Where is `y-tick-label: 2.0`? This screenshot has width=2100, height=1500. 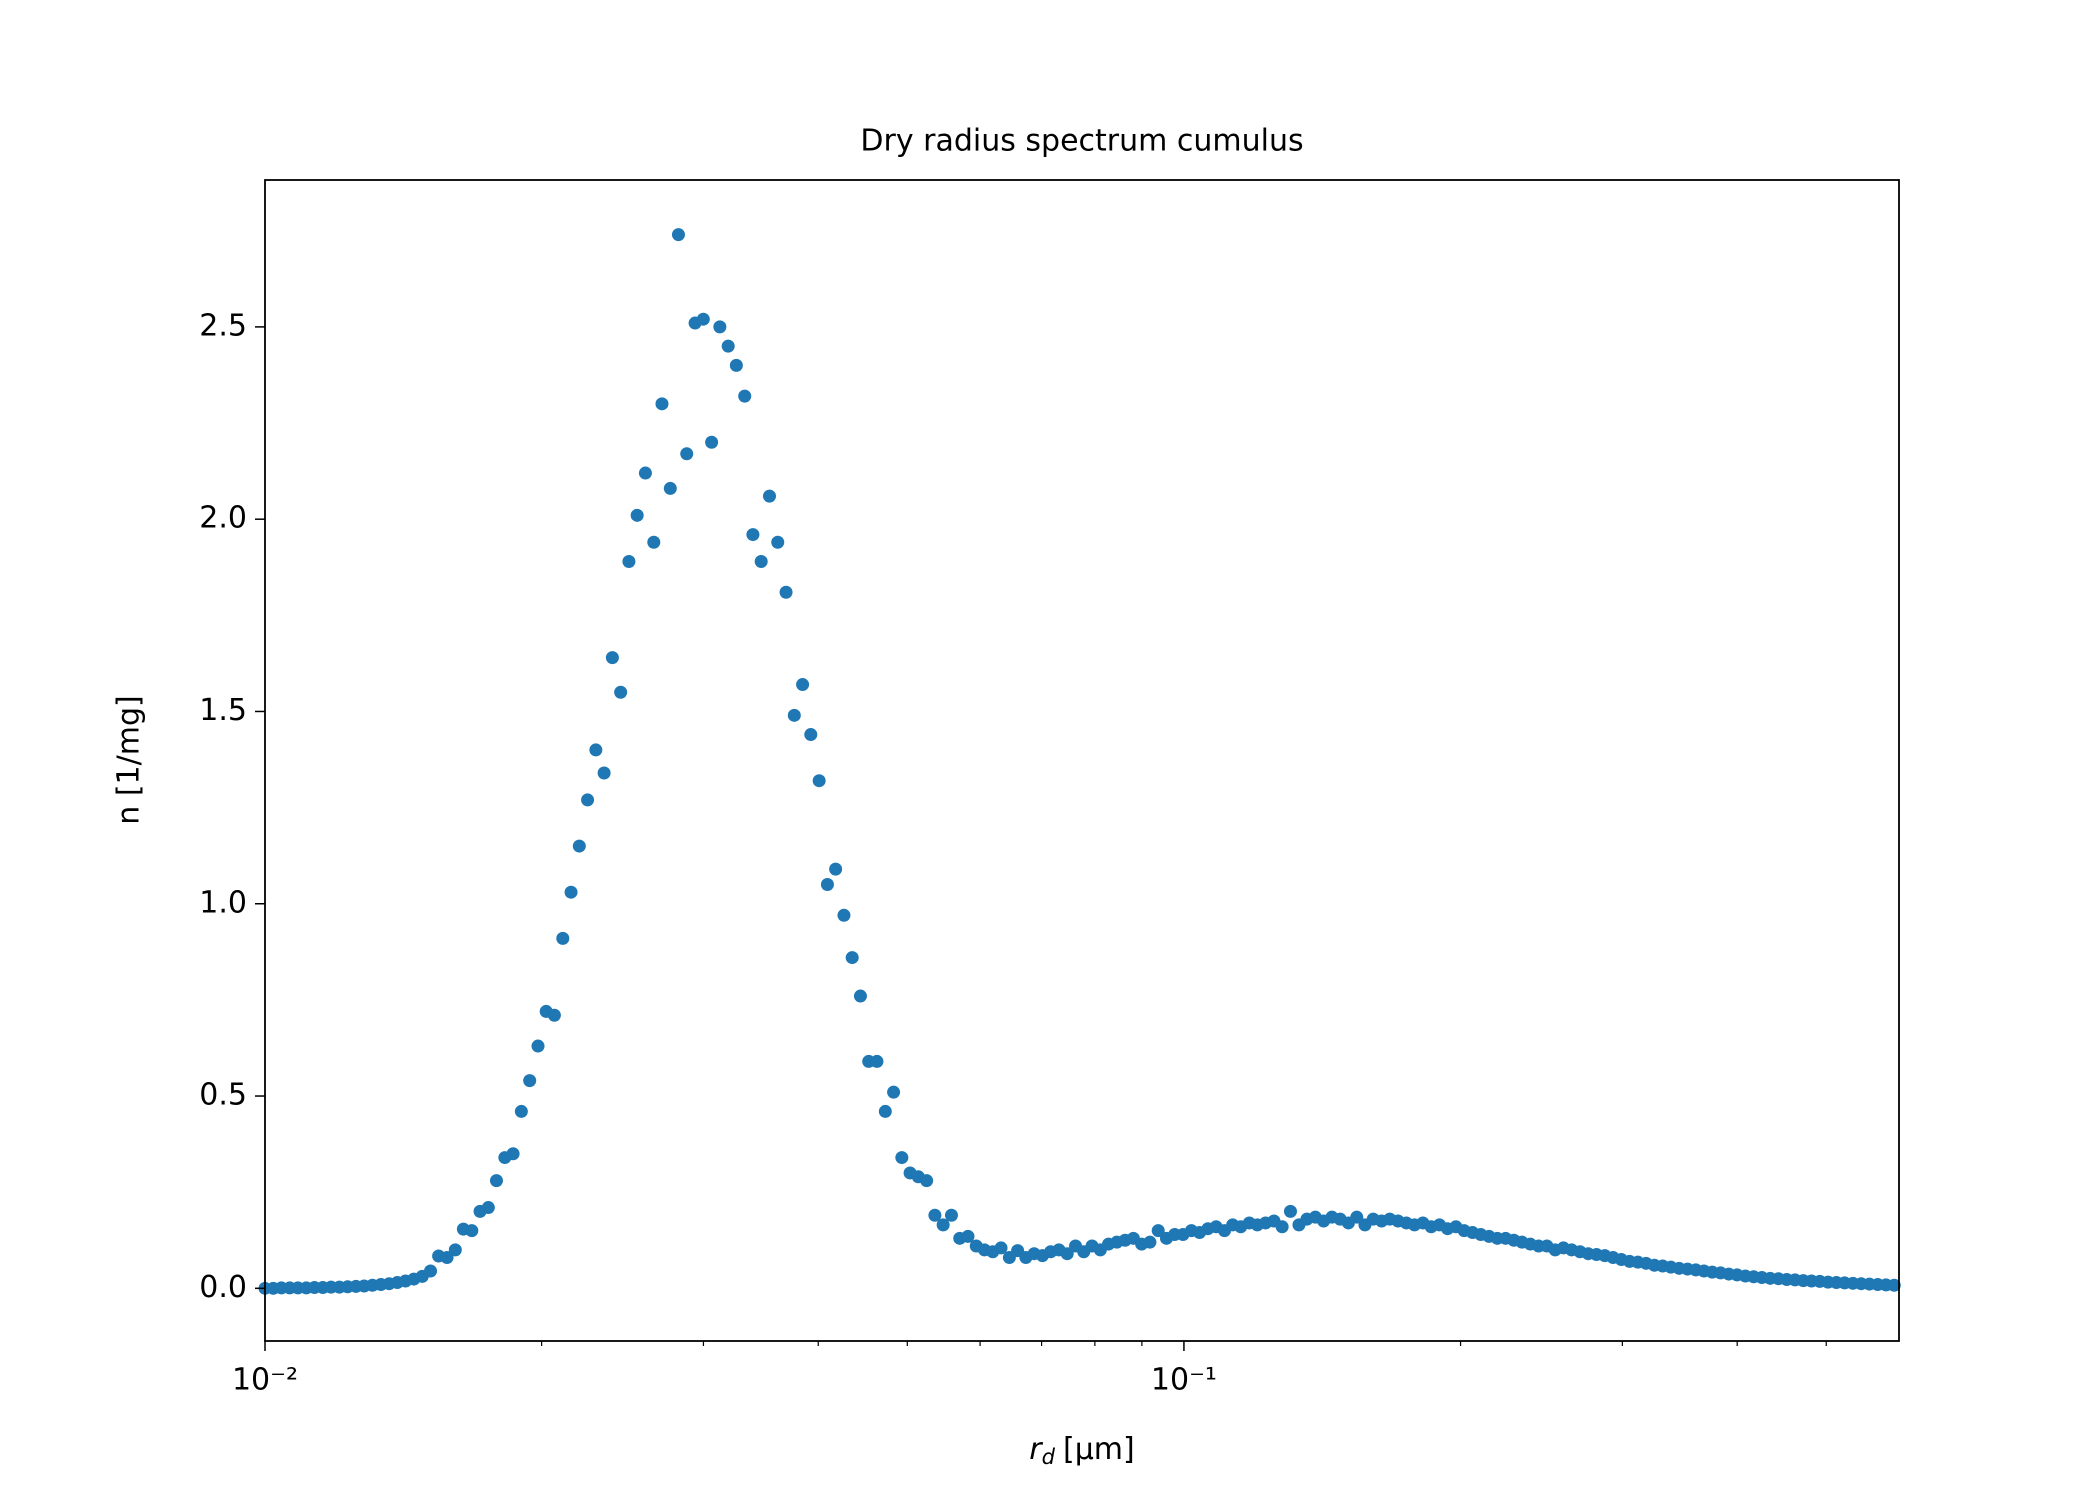
y-tick-label: 2.0 is located at coordinates (223, 518).